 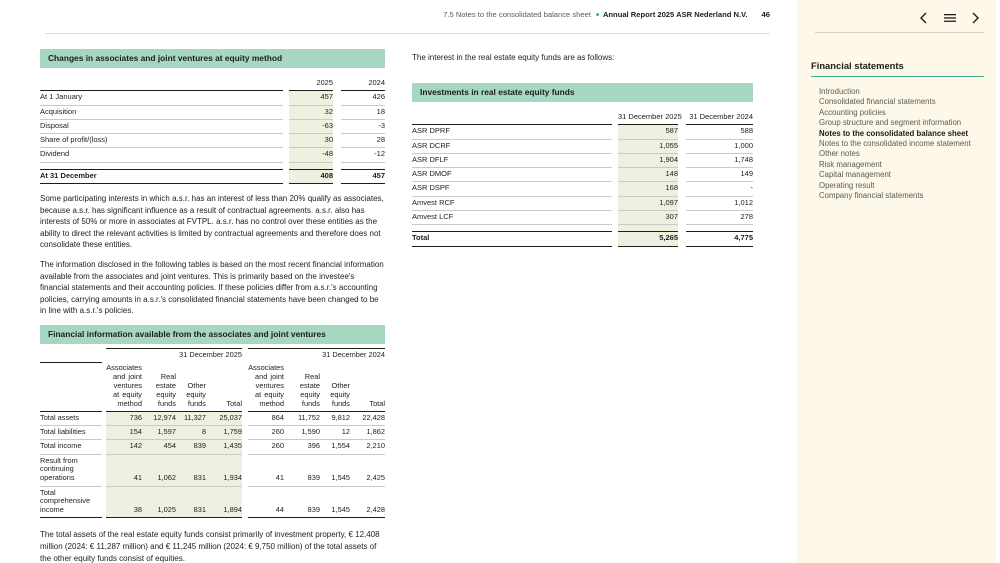 I want to click on group-header-row: 31 December 2025 31 December 2024, so click(x=212, y=355).